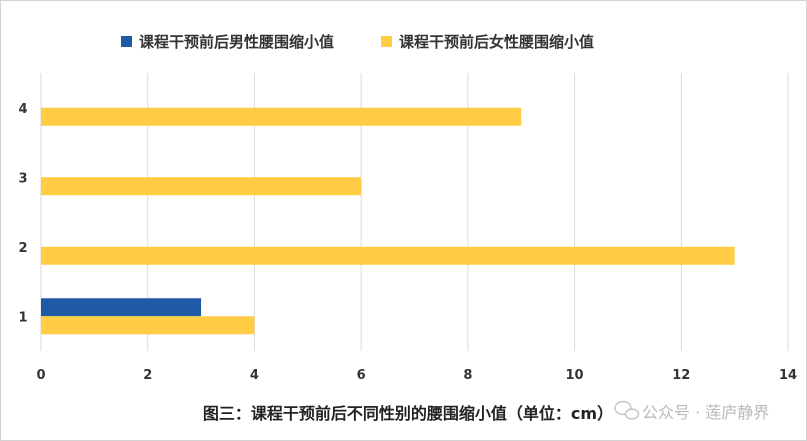 The image size is (807, 441). I want to click on x-tick-label-8: 8, so click(467, 375).